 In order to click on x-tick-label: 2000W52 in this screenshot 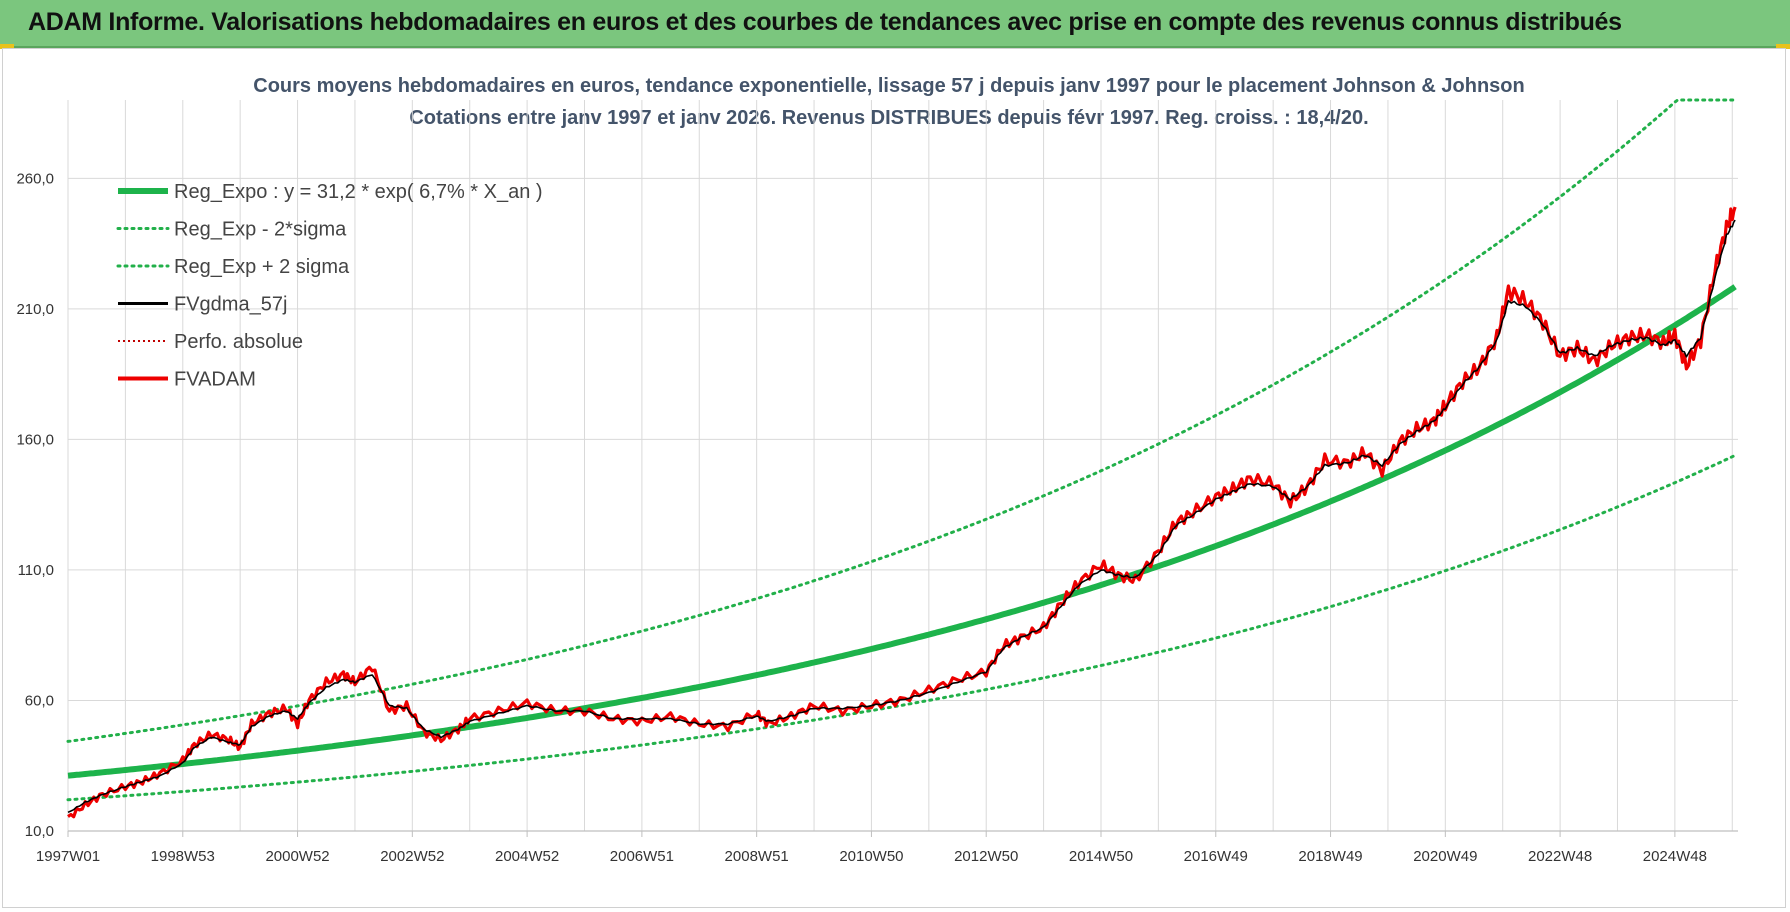, I will do `click(297, 856)`.